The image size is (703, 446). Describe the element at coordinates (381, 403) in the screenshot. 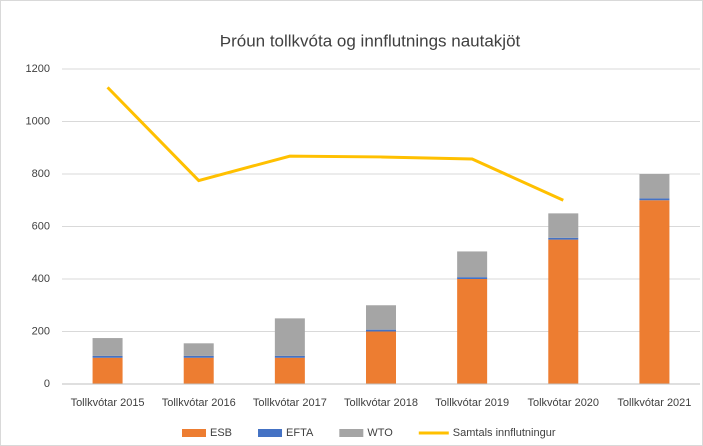

I see `x-tick-label: Tollkvótar 2018` at that location.